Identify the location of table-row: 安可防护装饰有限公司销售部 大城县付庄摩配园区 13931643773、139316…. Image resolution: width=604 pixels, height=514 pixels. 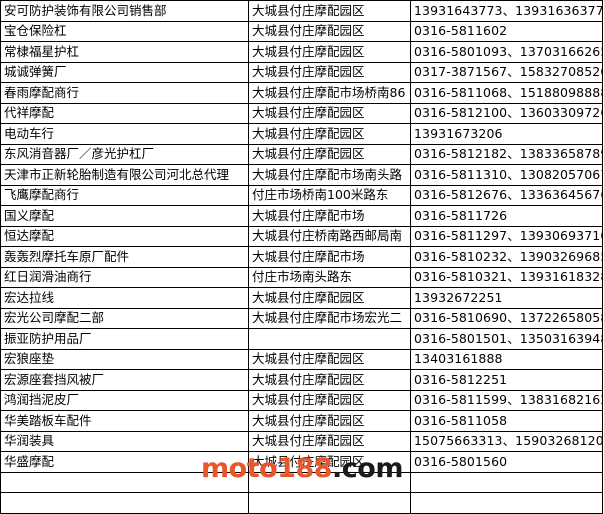
(301, 11).